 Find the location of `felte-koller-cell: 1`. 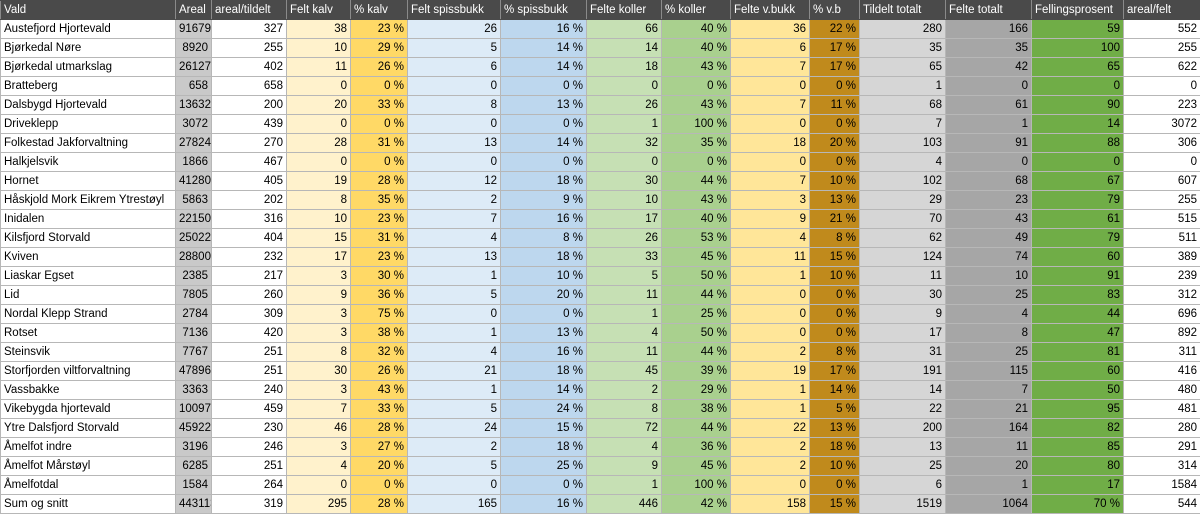

felte-koller-cell: 1 is located at coordinates (624, 314).